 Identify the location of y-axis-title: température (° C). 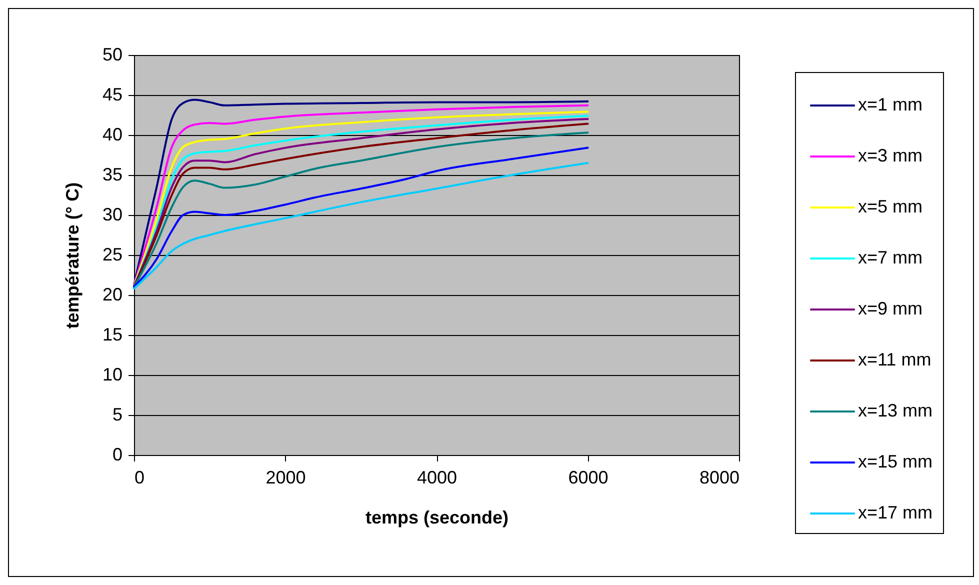
(72, 255).